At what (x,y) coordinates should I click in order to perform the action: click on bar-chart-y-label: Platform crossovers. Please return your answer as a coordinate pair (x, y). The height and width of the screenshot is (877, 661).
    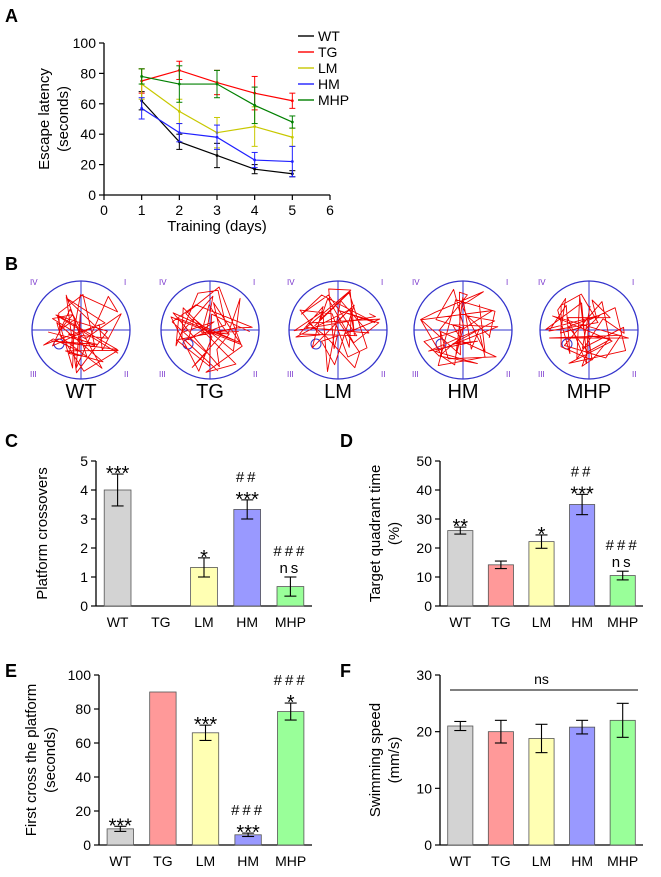
    Looking at the image, I should click on (42, 533).